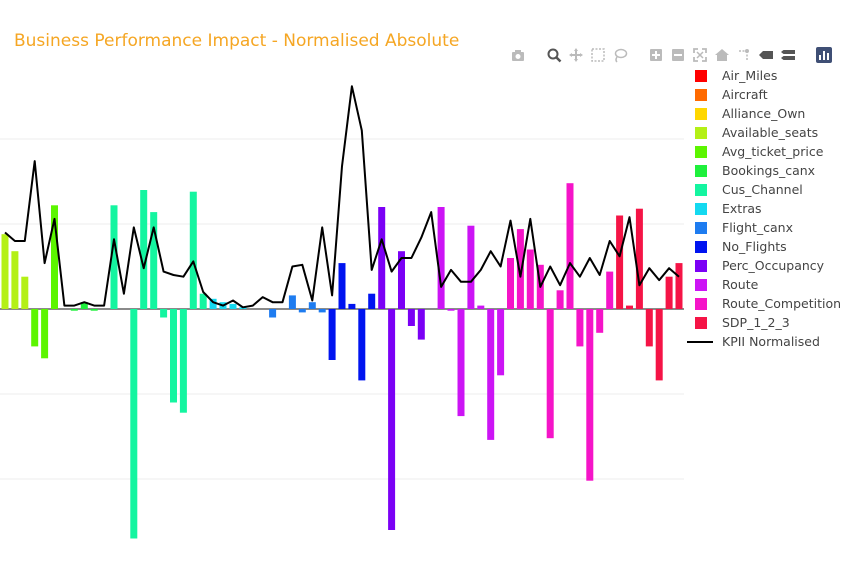  I want to click on legend-label: Available_seats, so click(770, 132).